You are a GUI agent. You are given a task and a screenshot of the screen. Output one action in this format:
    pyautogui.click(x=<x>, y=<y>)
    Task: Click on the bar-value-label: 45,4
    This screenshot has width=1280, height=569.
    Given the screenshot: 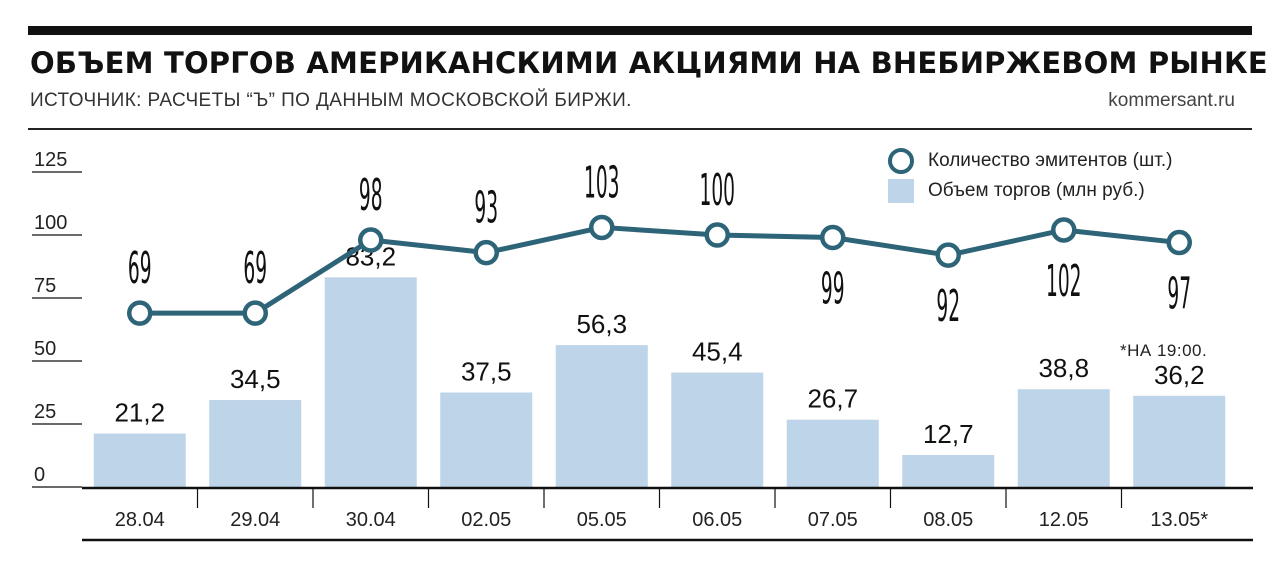 What is the action you would take?
    pyautogui.click(x=717, y=352)
    